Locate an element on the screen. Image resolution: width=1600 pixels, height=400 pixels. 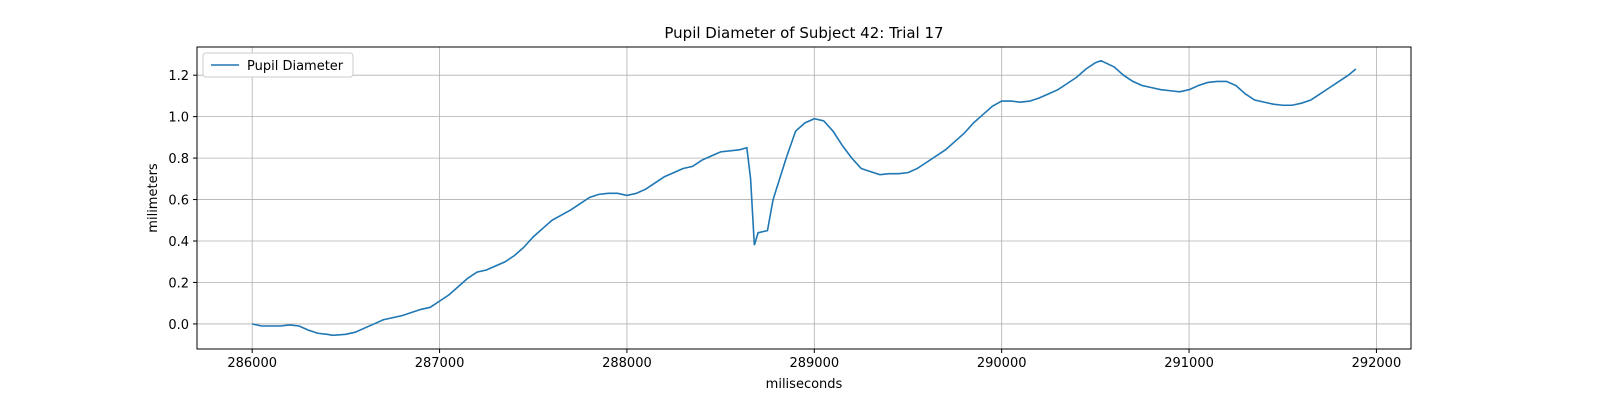
x-tick-label: 290000 is located at coordinates (1002, 363).